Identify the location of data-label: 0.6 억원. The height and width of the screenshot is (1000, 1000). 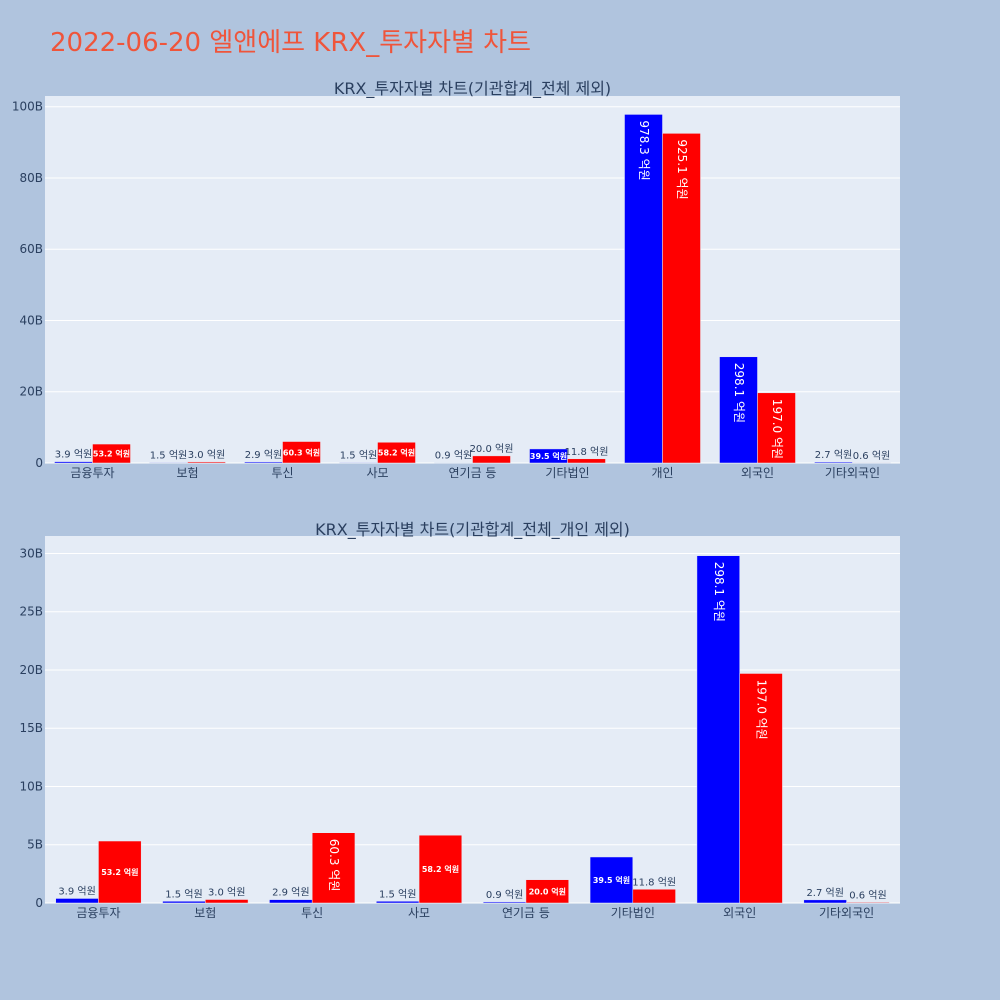
(867, 895).